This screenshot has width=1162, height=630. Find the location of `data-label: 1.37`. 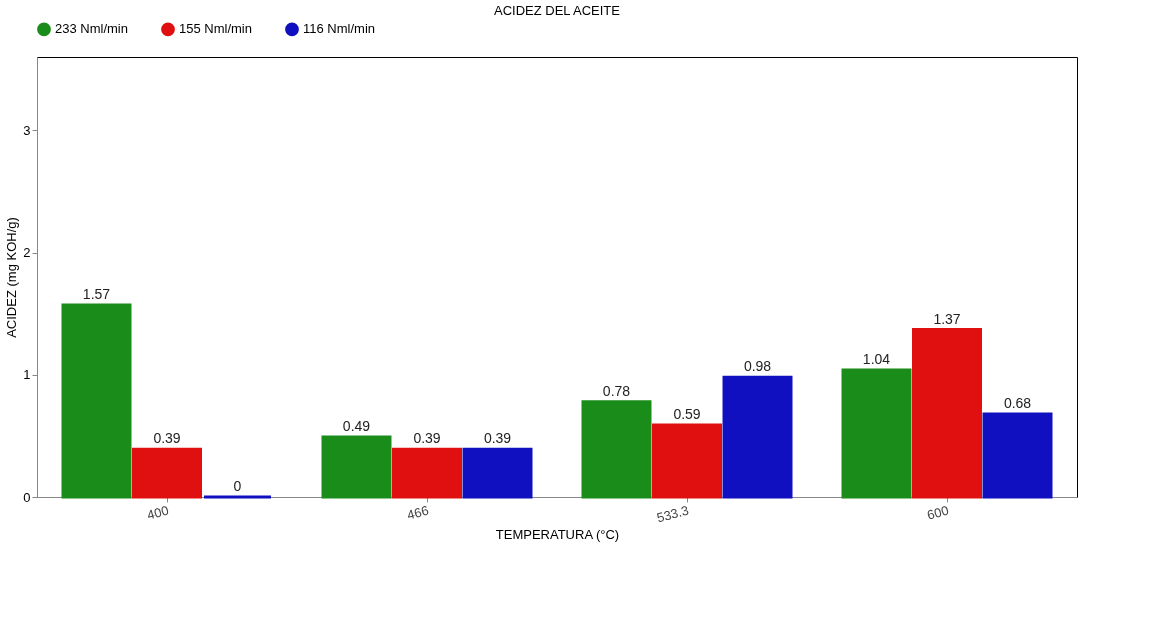

data-label: 1.37 is located at coordinates (947, 318).